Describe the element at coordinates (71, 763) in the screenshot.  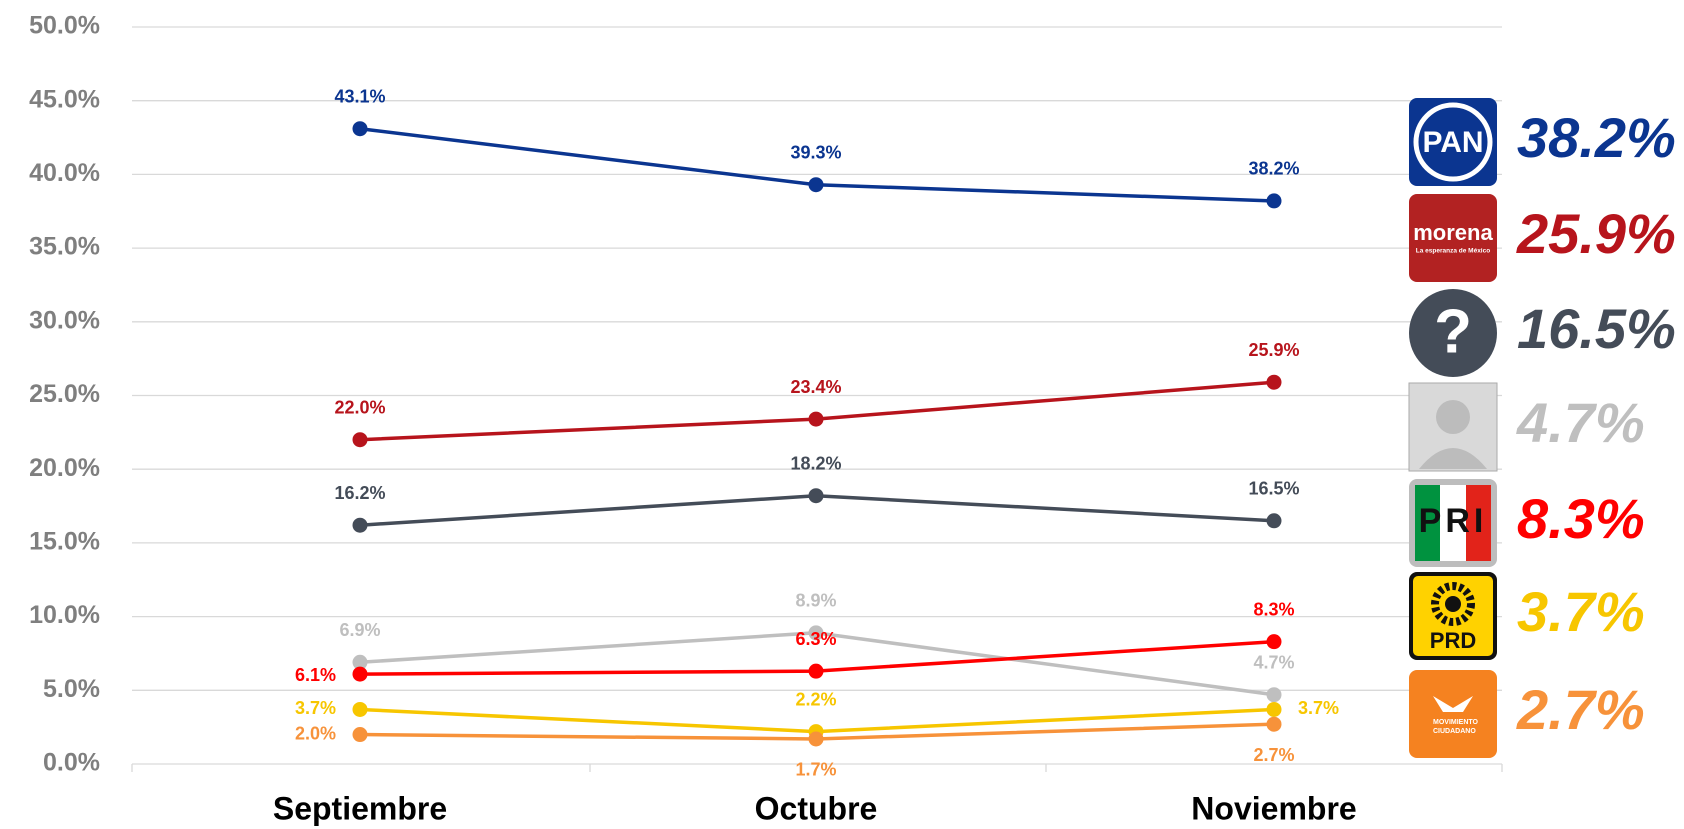
I see `y-tick-label: 0.0%` at that location.